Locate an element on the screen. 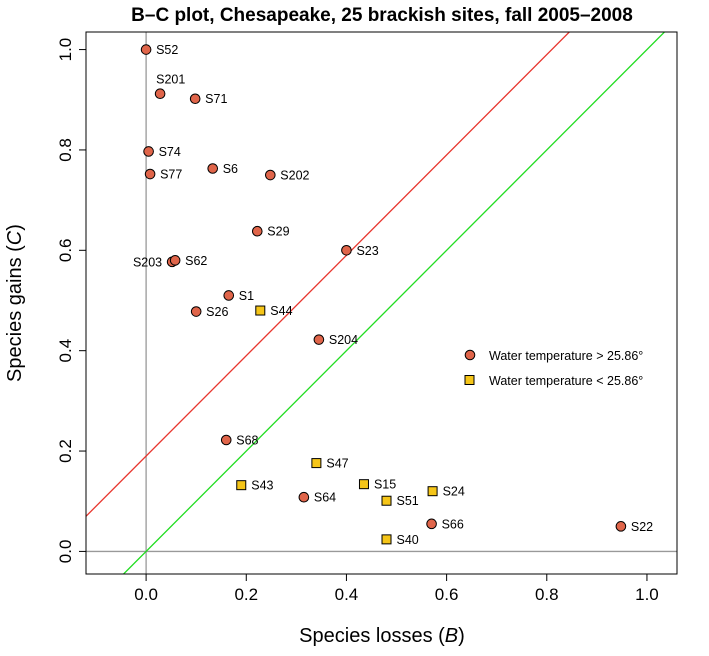 Image resolution: width=709 pixels, height=656 pixels. y-tick-label: 0.8 is located at coordinates (65, 150).